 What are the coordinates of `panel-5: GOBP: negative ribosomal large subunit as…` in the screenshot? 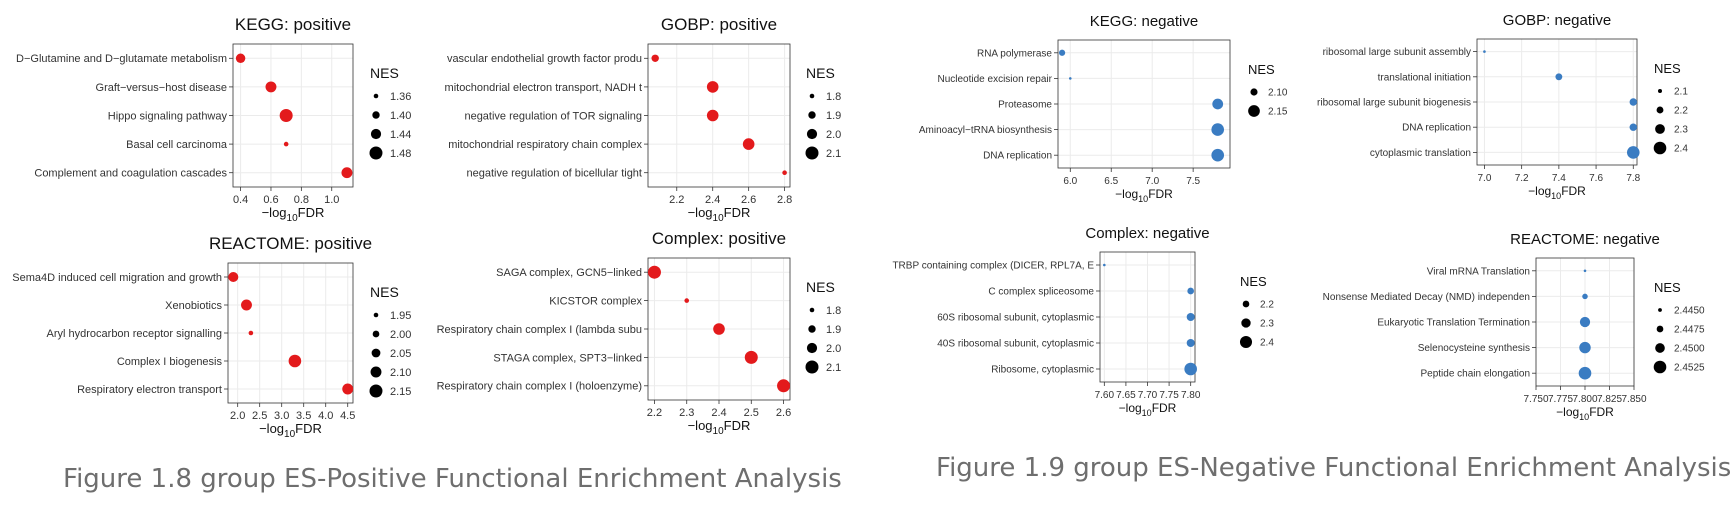 It's located at (1502, 106).